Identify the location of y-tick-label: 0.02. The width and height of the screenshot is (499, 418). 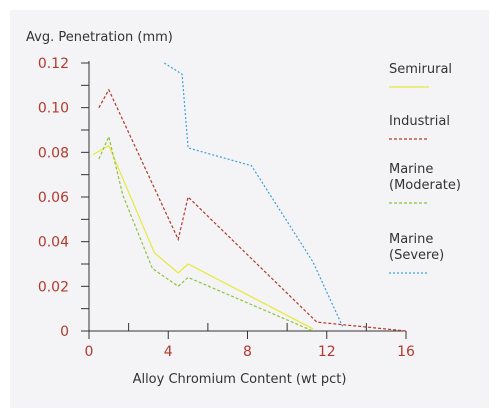
(53, 287).